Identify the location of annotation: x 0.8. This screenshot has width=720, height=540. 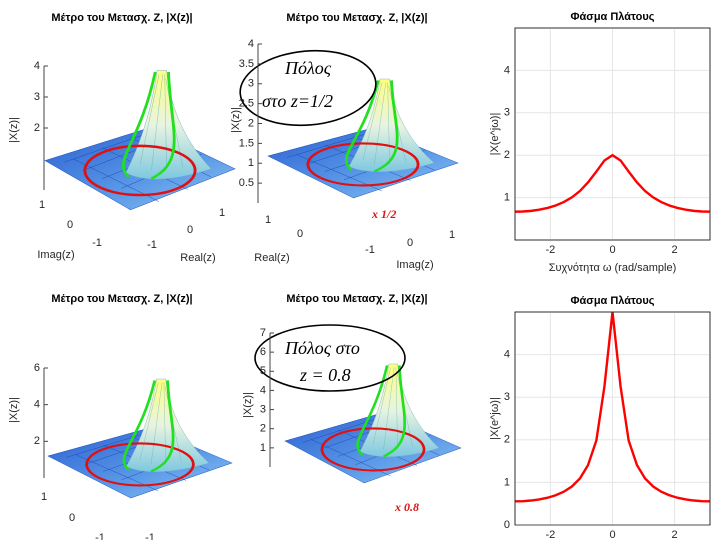
(406, 507).